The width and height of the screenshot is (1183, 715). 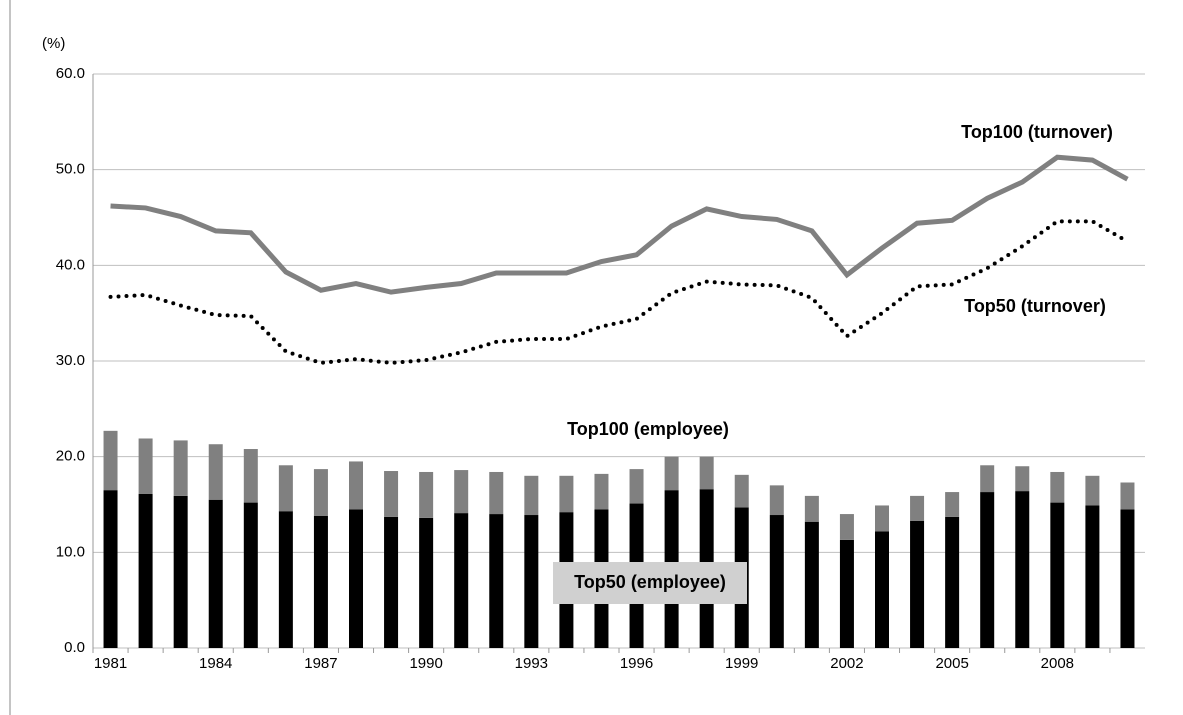 What do you see at coordinates (70, 169) in the screenshot?
I see `y-tick-label: 50.0` at bounding box center [70, 169].